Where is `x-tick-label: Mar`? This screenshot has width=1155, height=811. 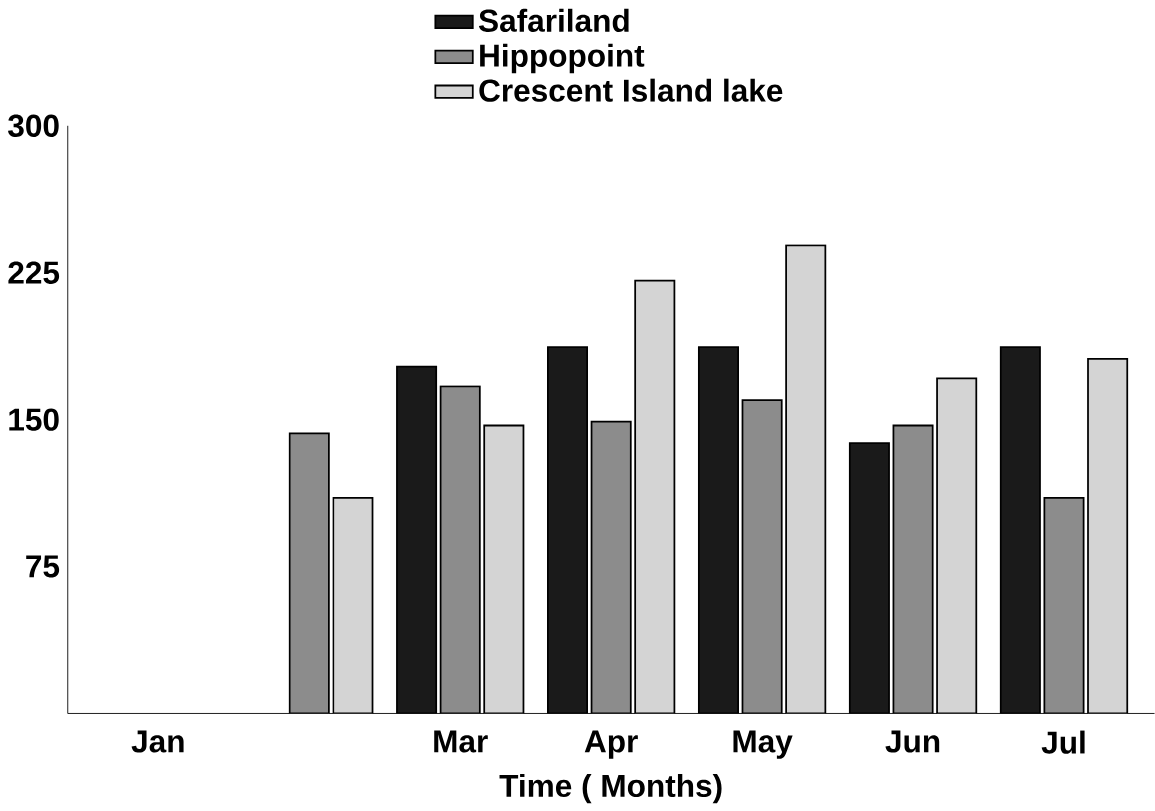 x-tick-label: Mar is located at coordinates (461, 741).